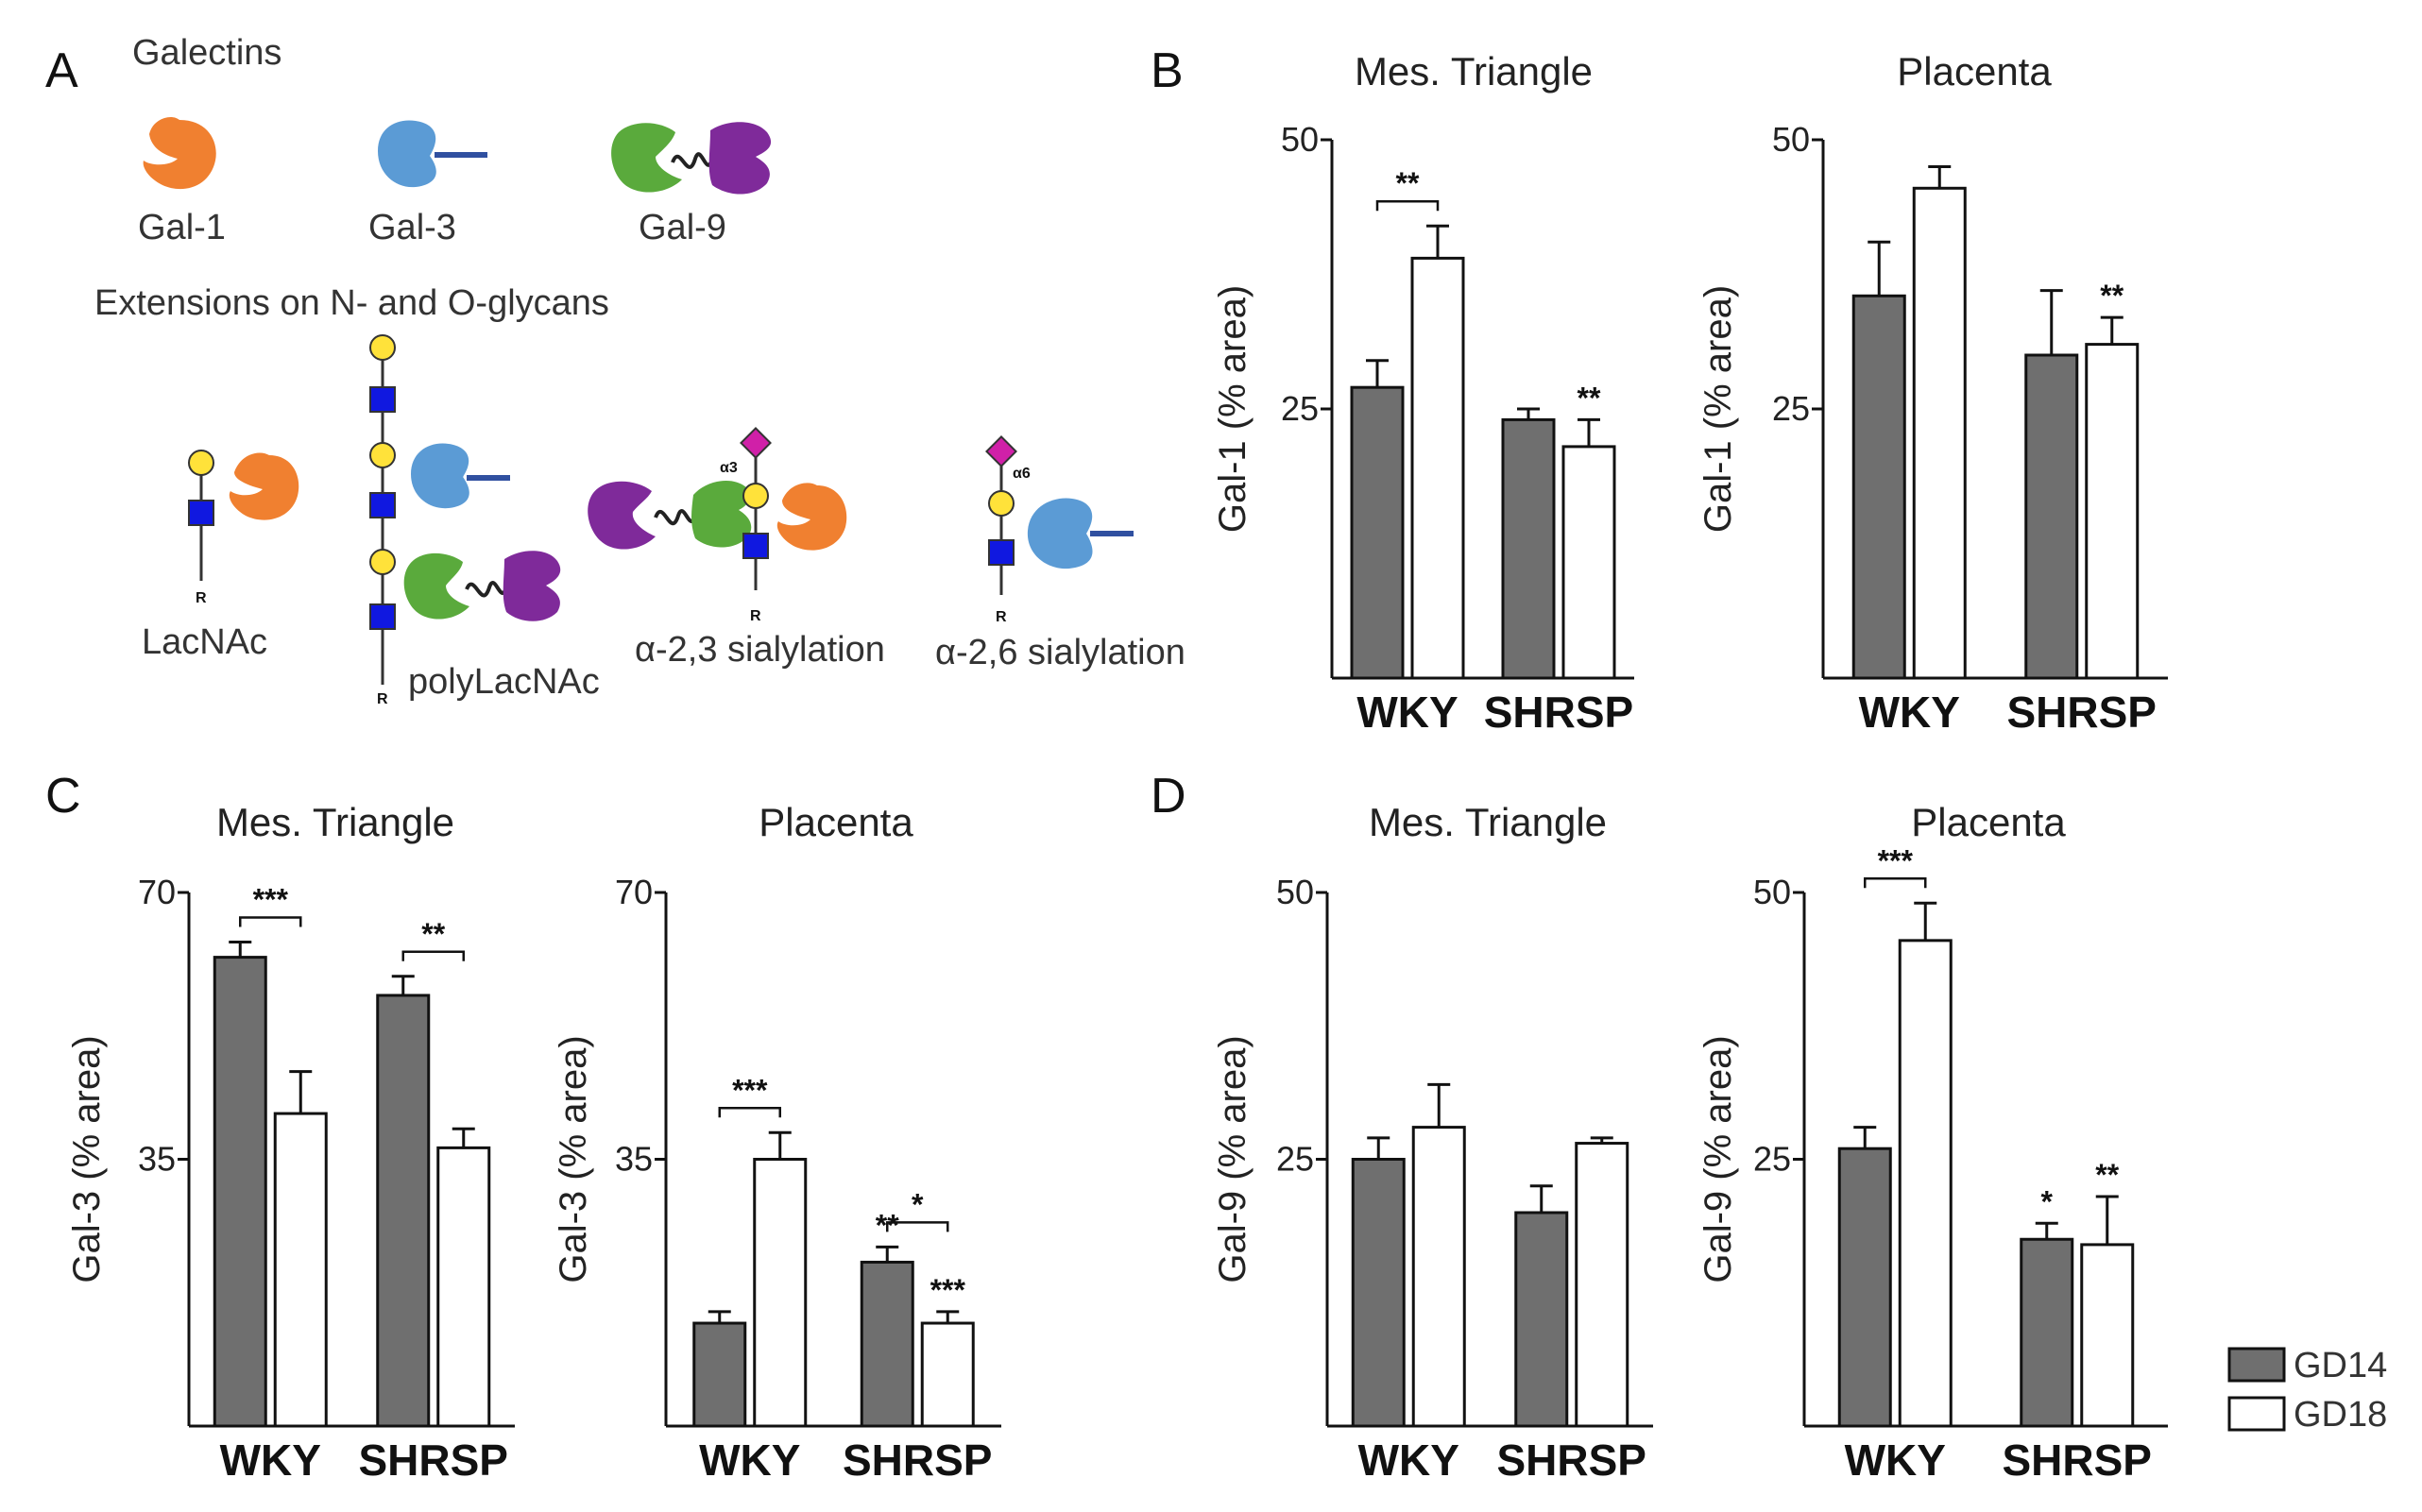 This screenshot has height=1512, width=2422. Describe the element at coordinates (201, 463) in the screenshot. I see `lacnac-galactose` at that location.